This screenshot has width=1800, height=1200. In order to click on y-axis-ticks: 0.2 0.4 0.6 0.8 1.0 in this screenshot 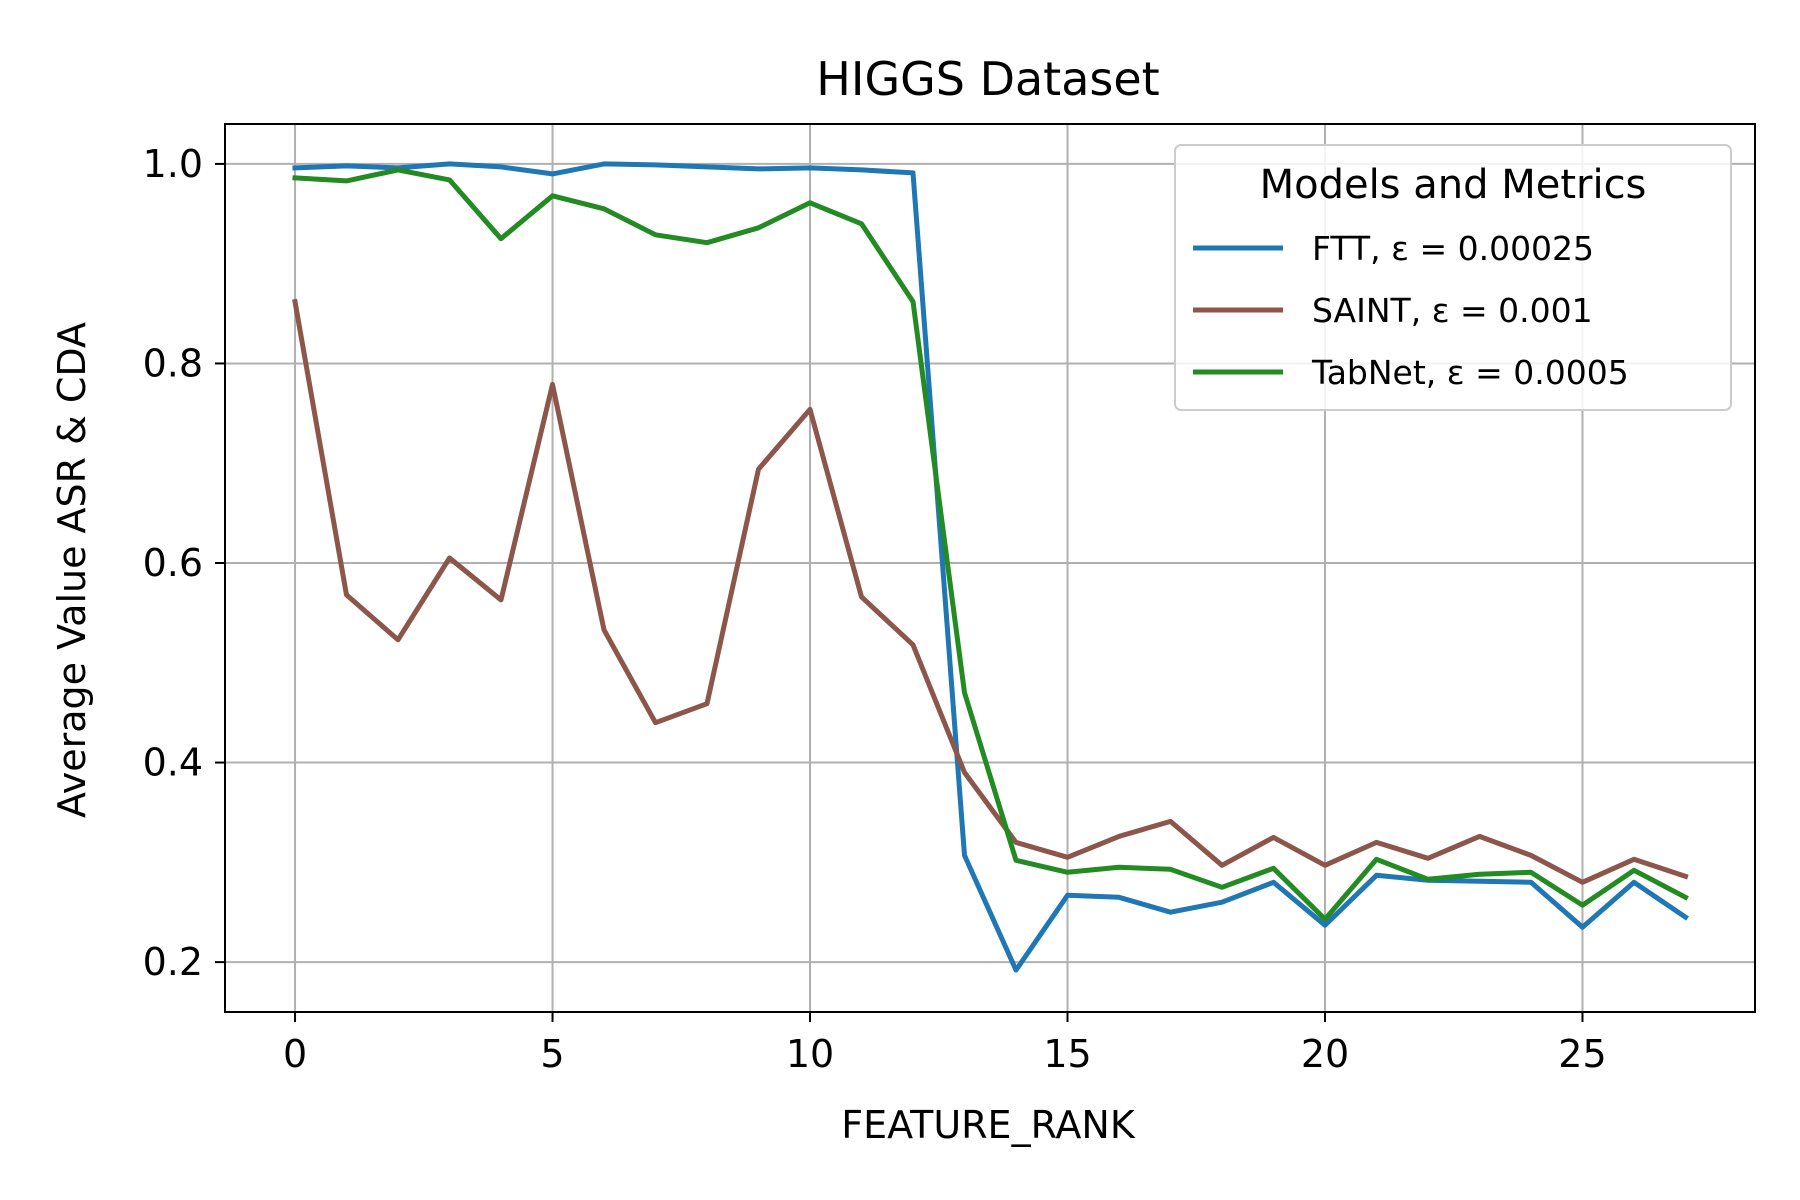, I will do `click(184, 563)`.